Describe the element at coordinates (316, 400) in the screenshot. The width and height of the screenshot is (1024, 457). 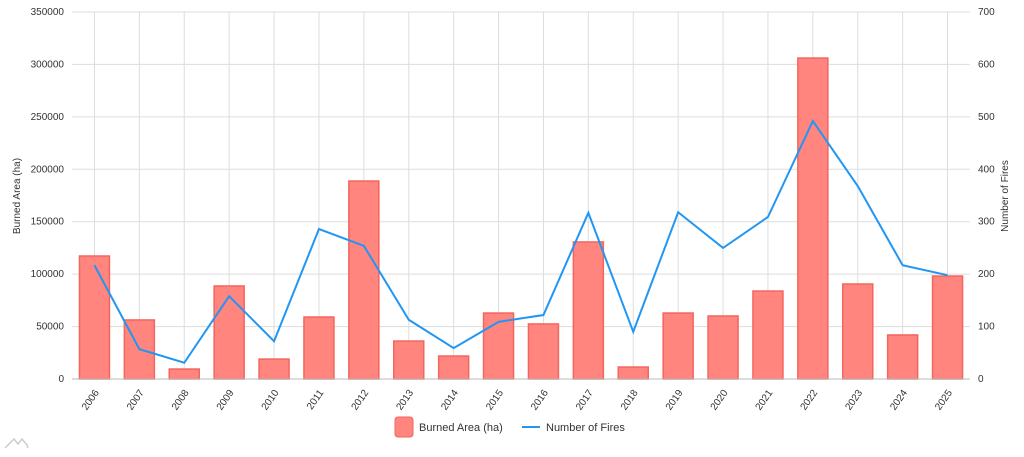
I see `x-tick-label: 2011` at that location.